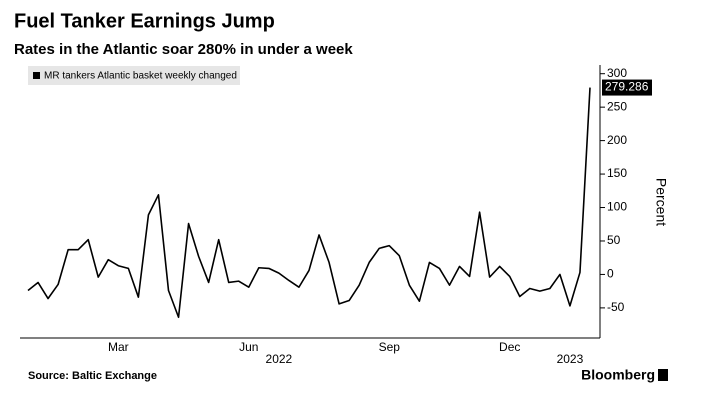 This screenshot has width=702, height=417. I want to click on last-value-label: 279.286, so click(627, 87).